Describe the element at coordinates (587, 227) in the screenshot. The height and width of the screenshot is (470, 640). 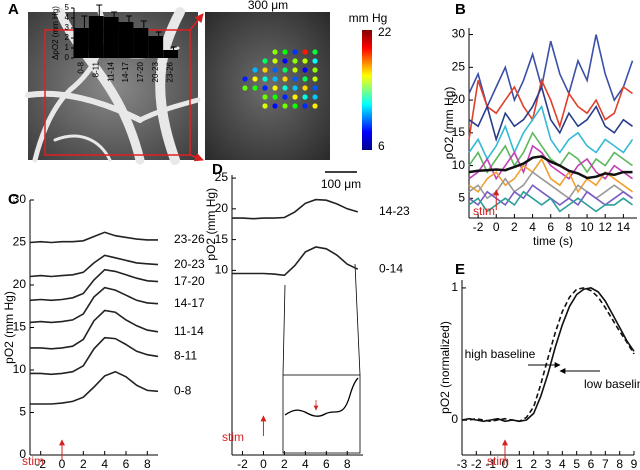
I see `x-tick-label: 10` at that location.